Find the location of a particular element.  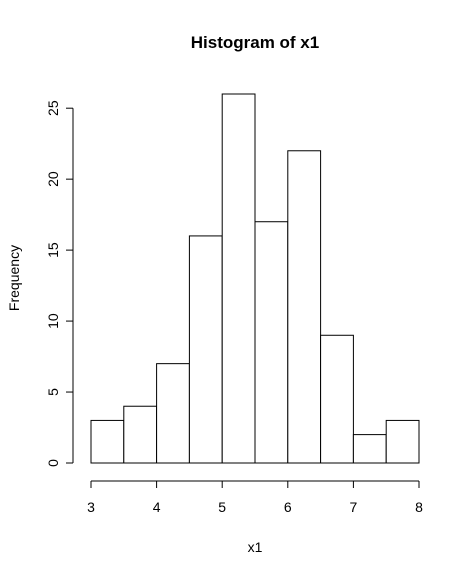

y-tick-label-0: 0 is located at coordinates (53, 463).